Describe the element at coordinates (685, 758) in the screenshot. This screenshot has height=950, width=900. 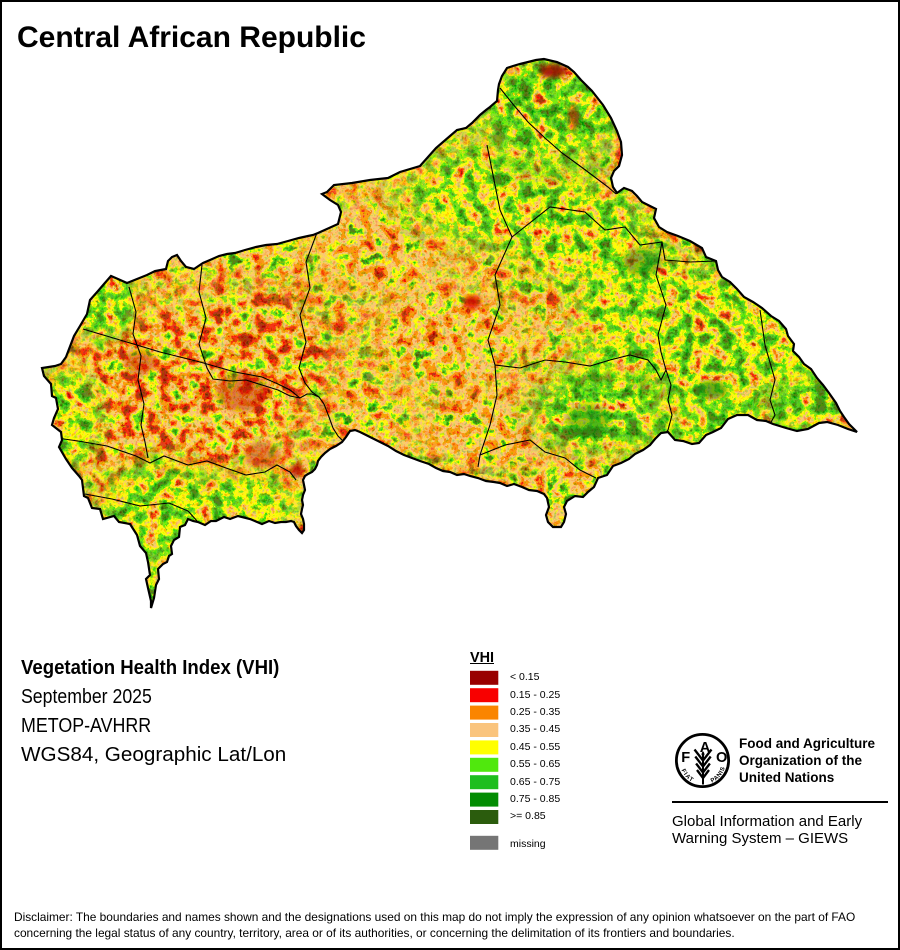
I see `svg-text: F` at that location.